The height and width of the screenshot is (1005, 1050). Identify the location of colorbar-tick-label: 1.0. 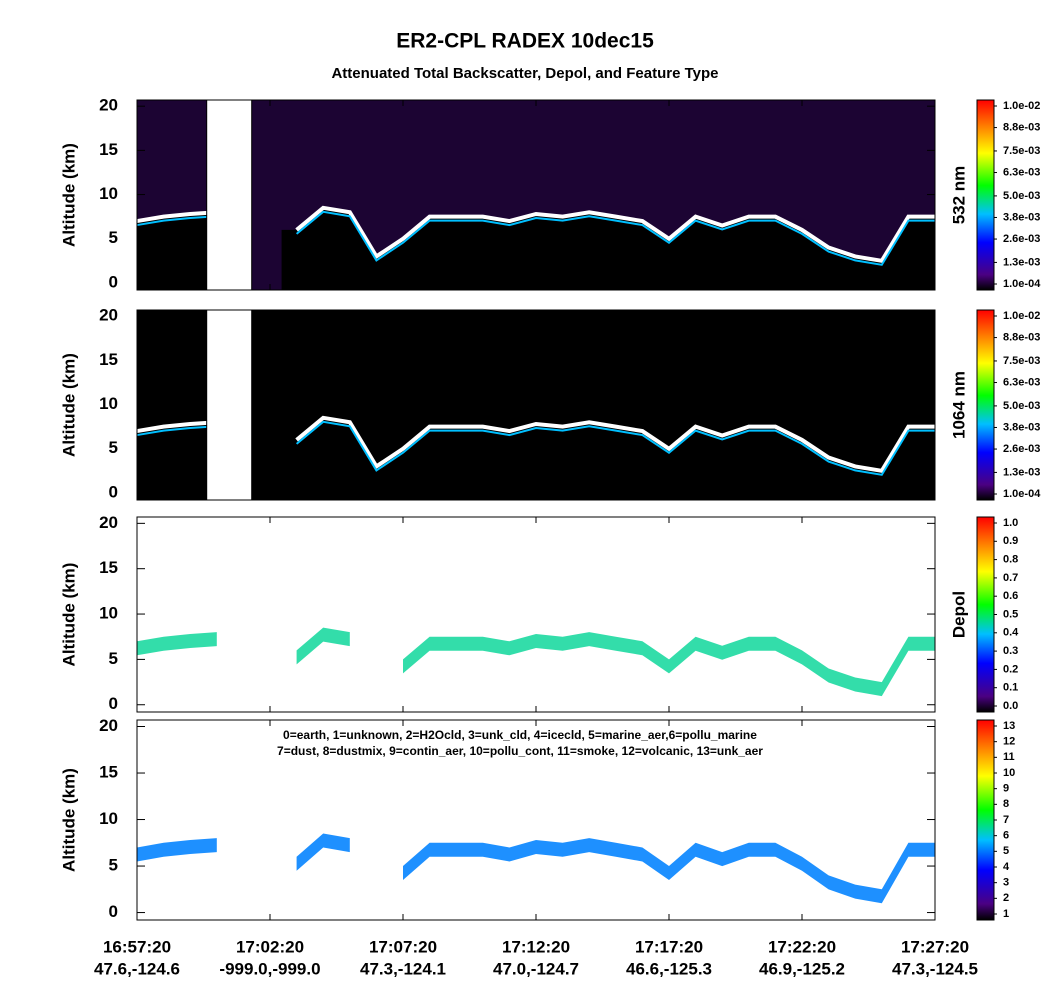
(1010, 523).